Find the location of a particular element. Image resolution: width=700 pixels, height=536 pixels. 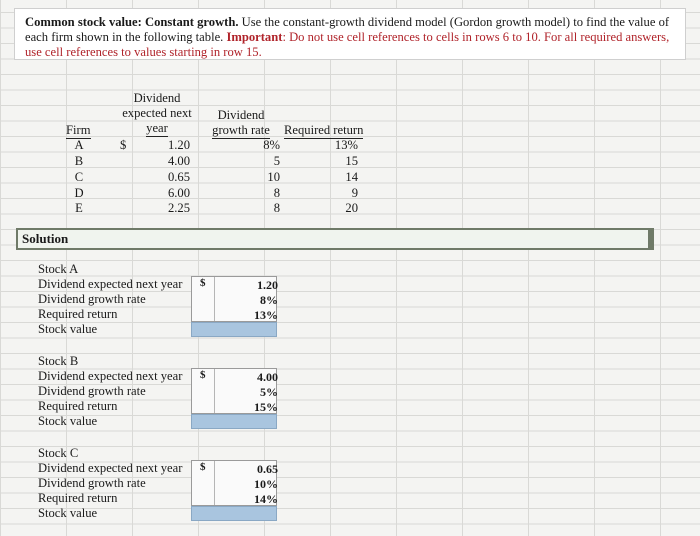

dividend-value: 4.00 is located at coordinates (267, 377).